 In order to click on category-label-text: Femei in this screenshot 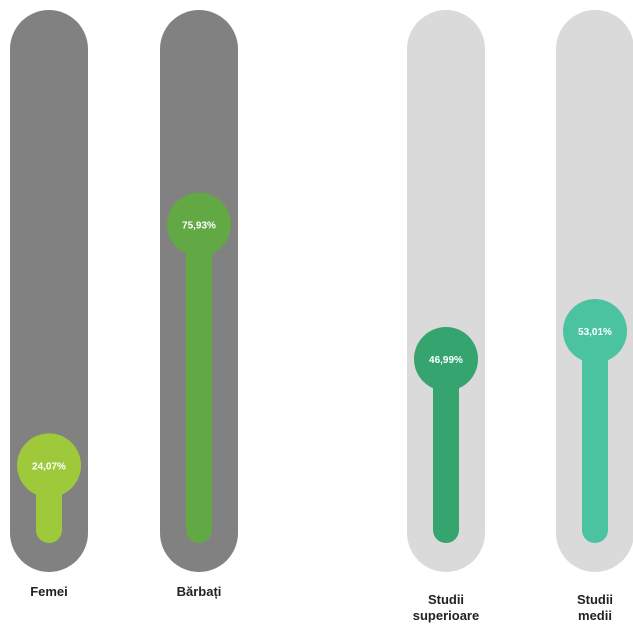, I will do `click(49, 591)`.